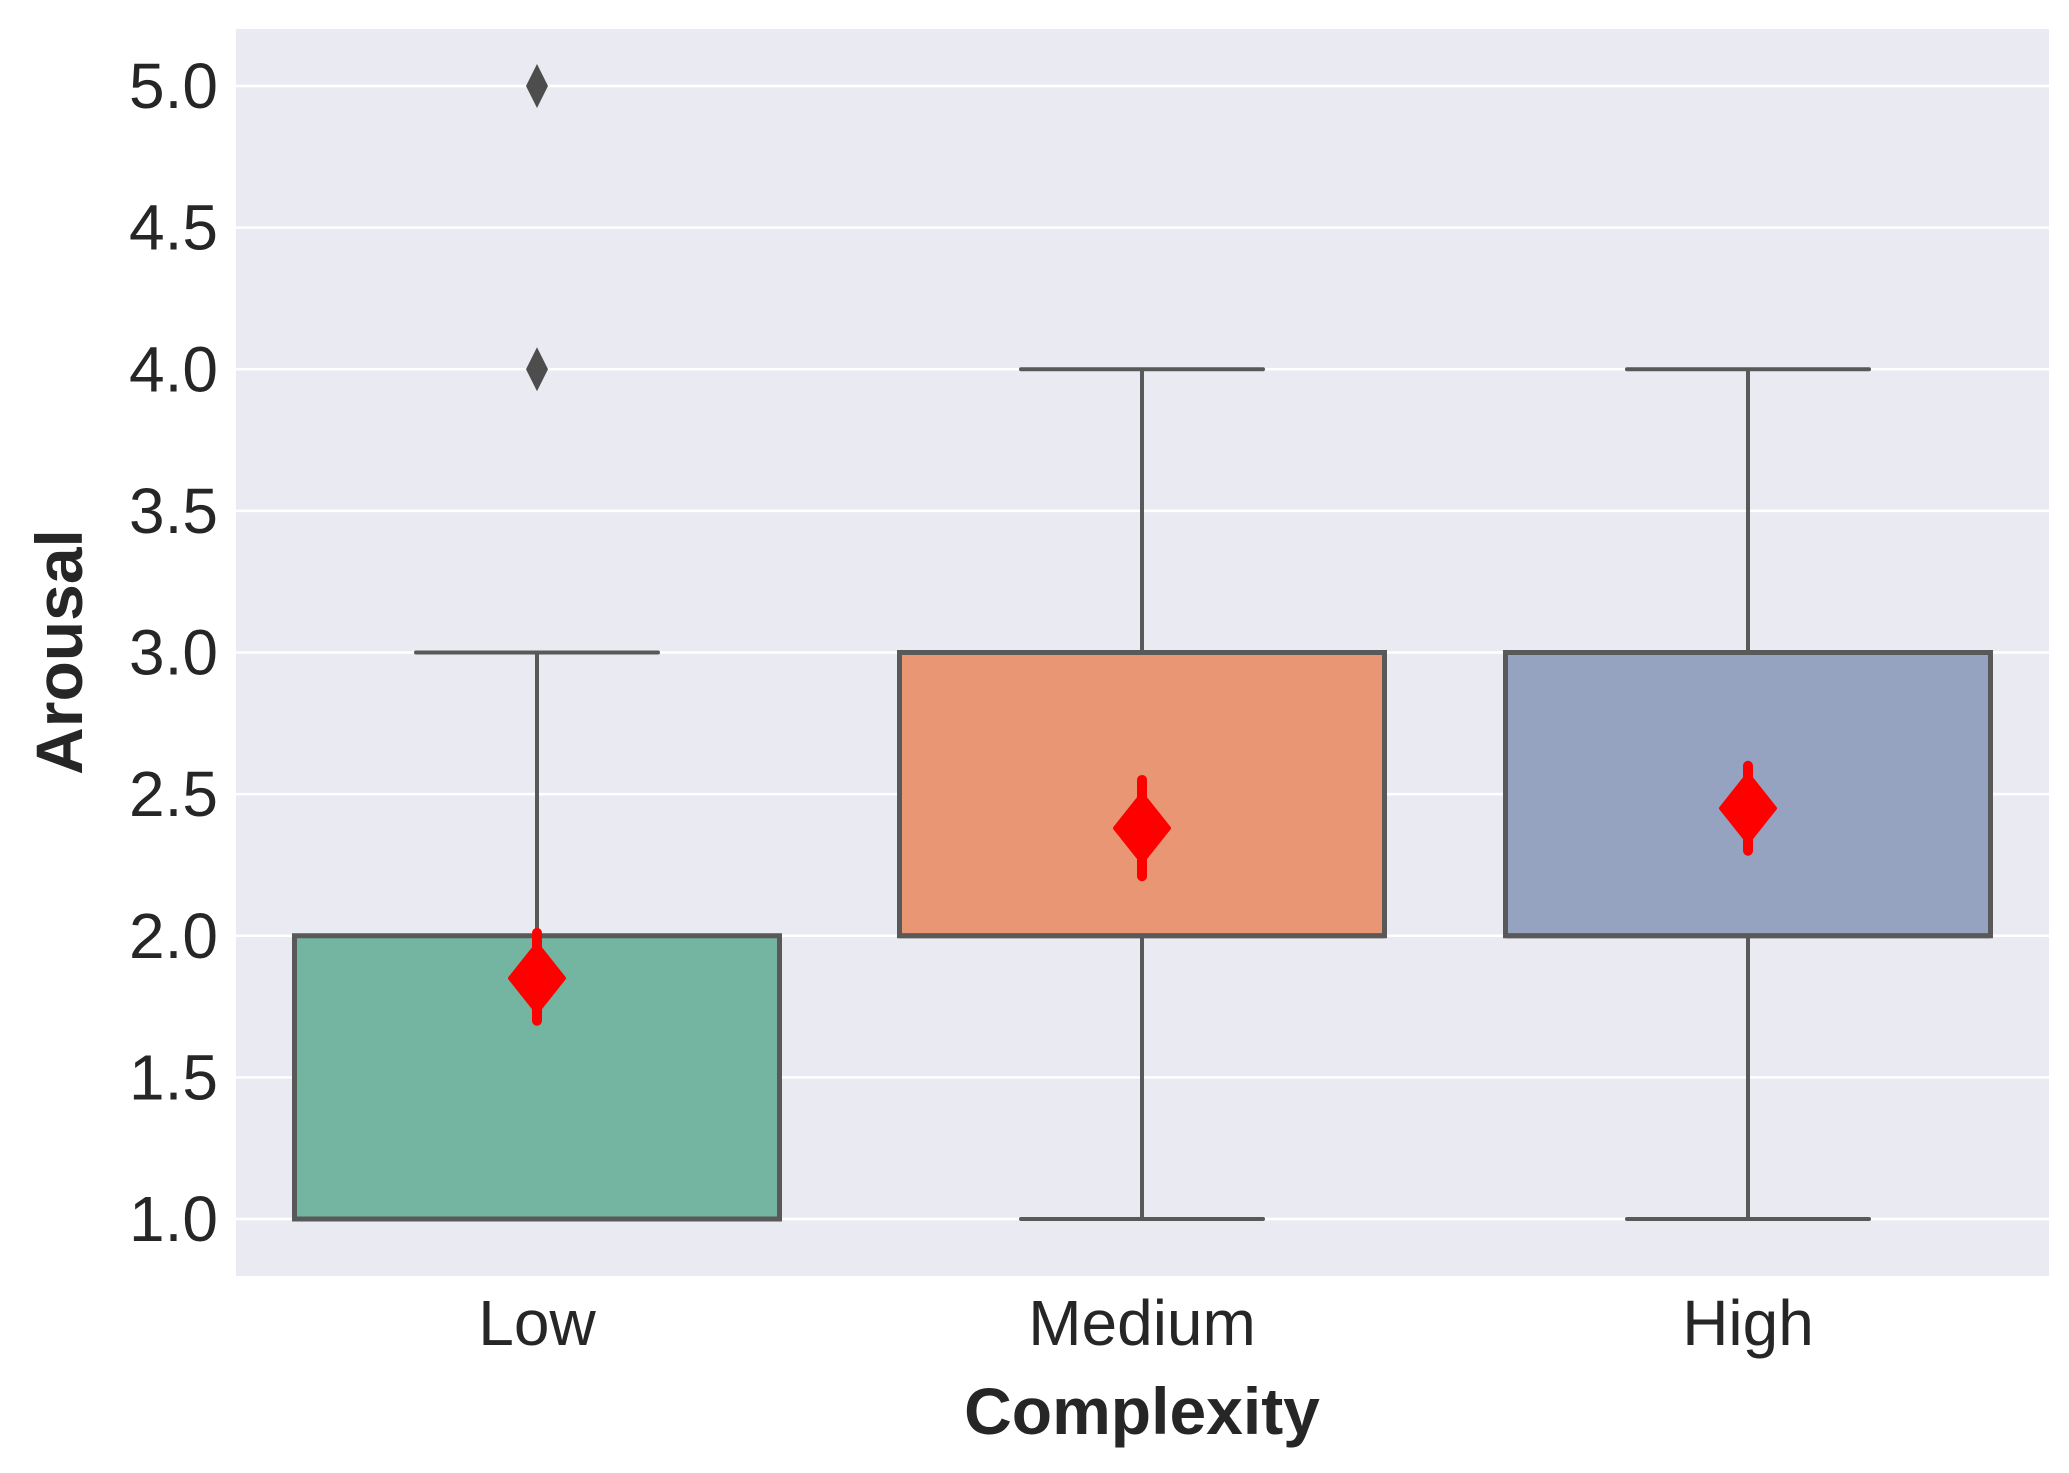  Describe the element at coordinates (173, 1219) in the screenshot. I see `y-tick-label: 1.0` at that location.